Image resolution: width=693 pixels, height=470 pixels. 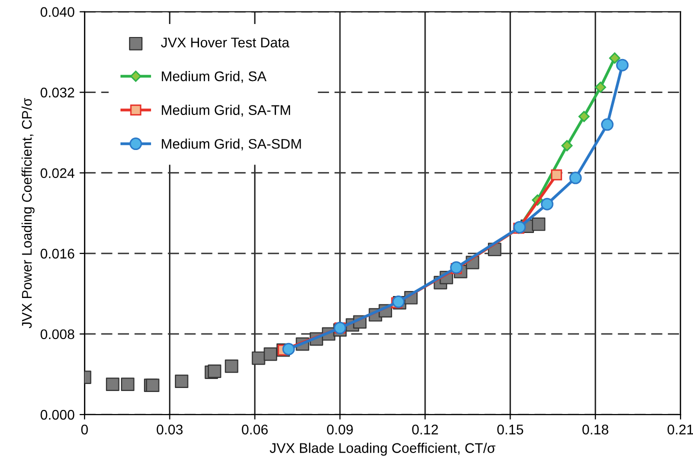 What do you see at coordinates (225, 43) in the screenshot?
I see `legend-label: JVX Hover Test Data` at bounding box center [225, 43].